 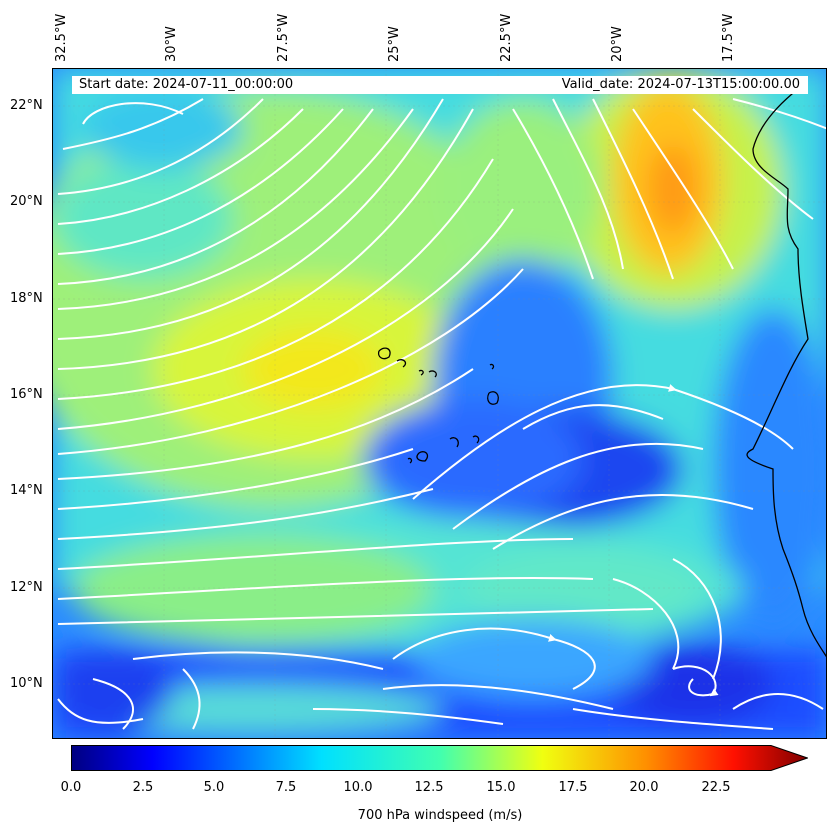 I want to click on cbar-tick-5: 12.5, so click(x=429, y=787).